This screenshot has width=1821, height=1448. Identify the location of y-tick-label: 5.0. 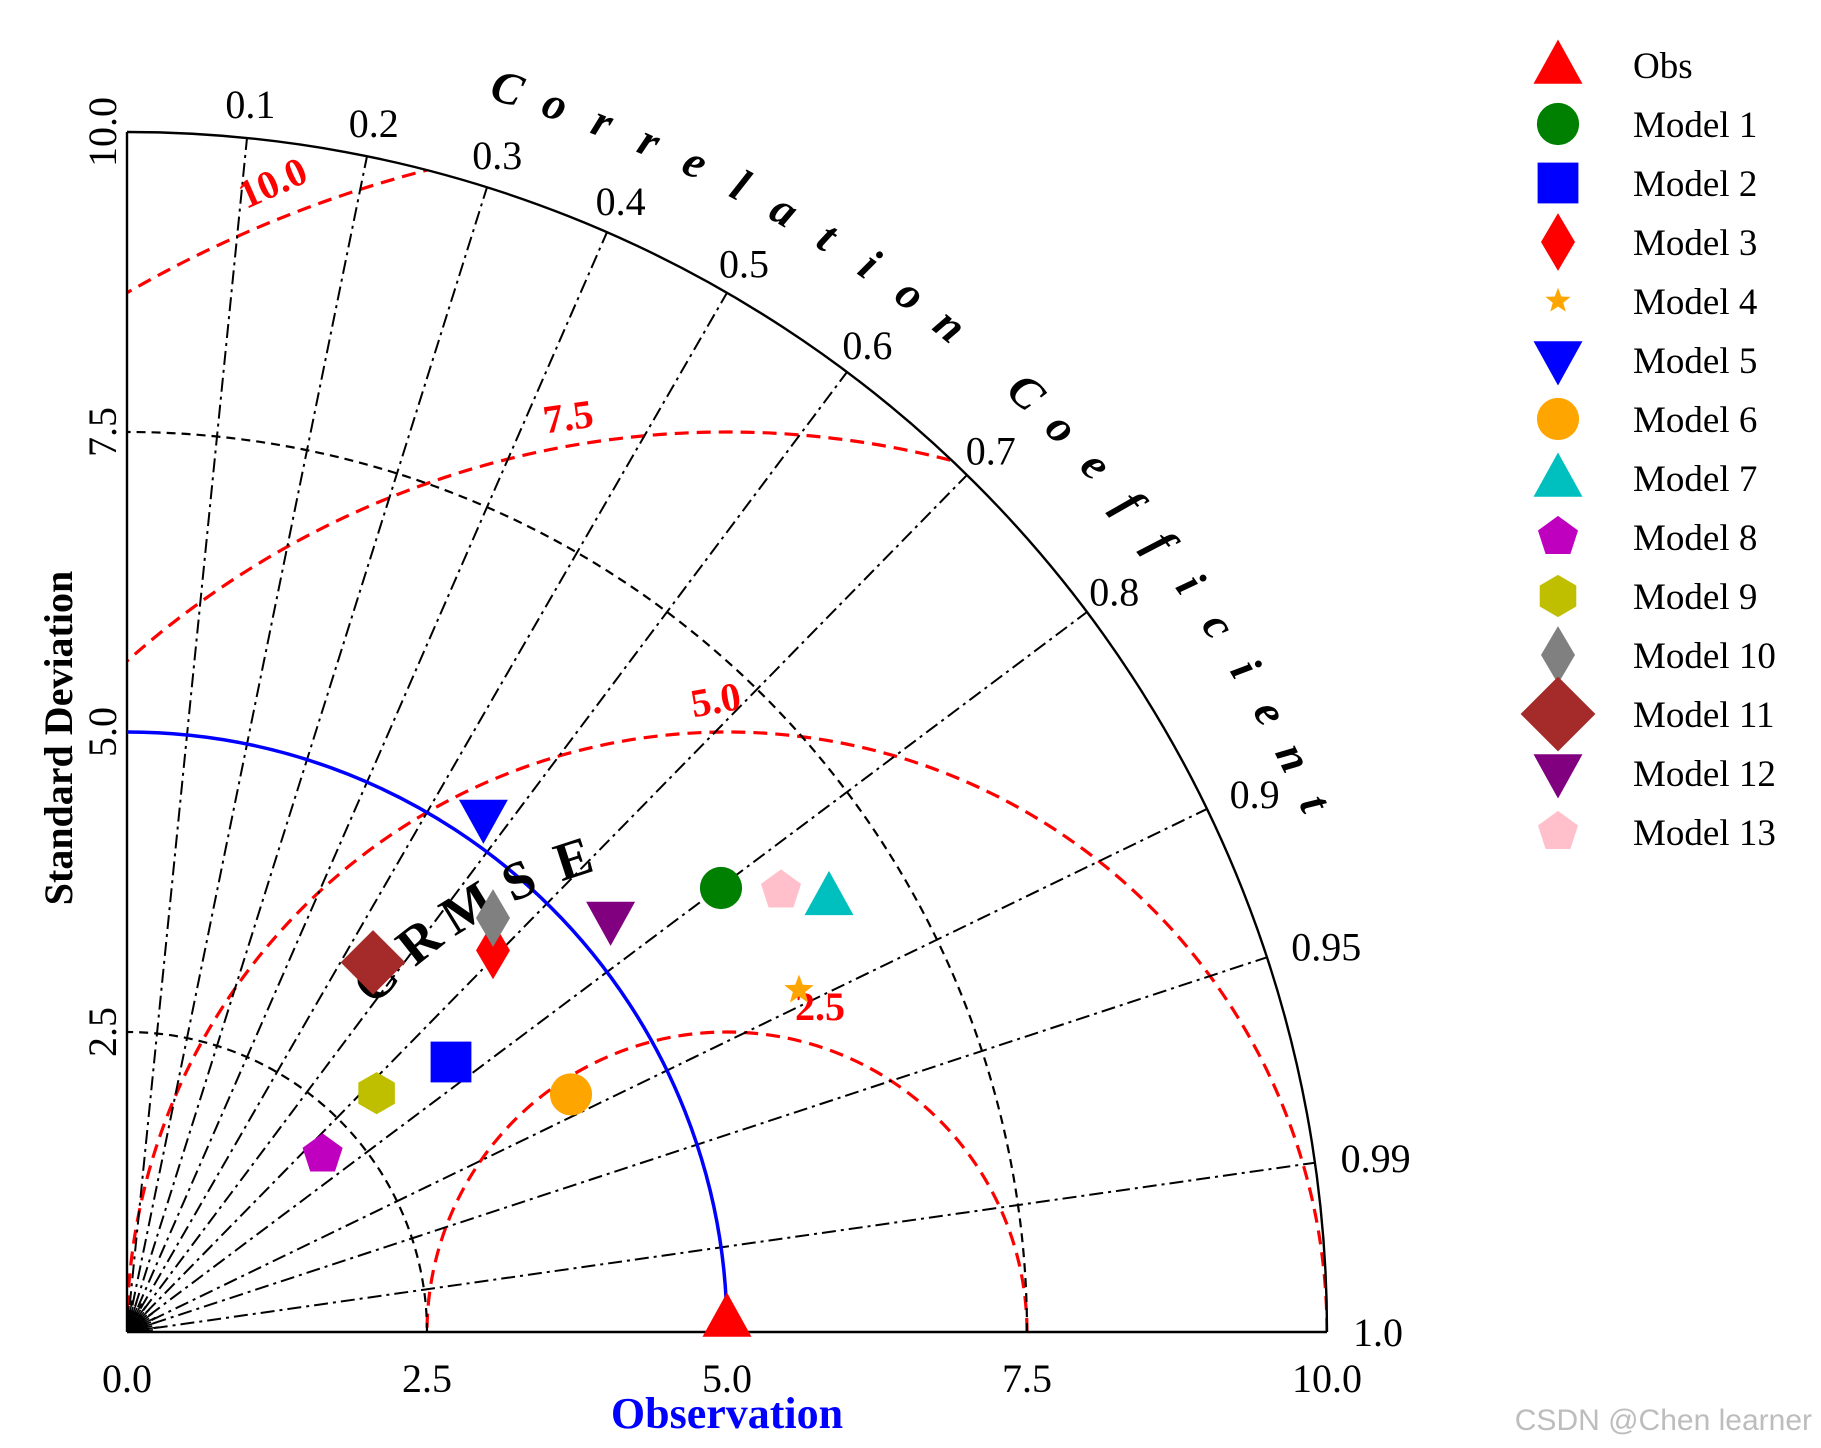
(102, 732).